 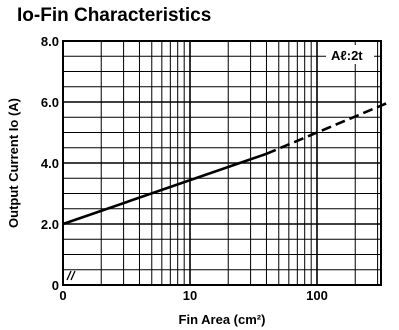 I want to click on material-annotation: Aℓ:2t, so click(x=350, y=54).